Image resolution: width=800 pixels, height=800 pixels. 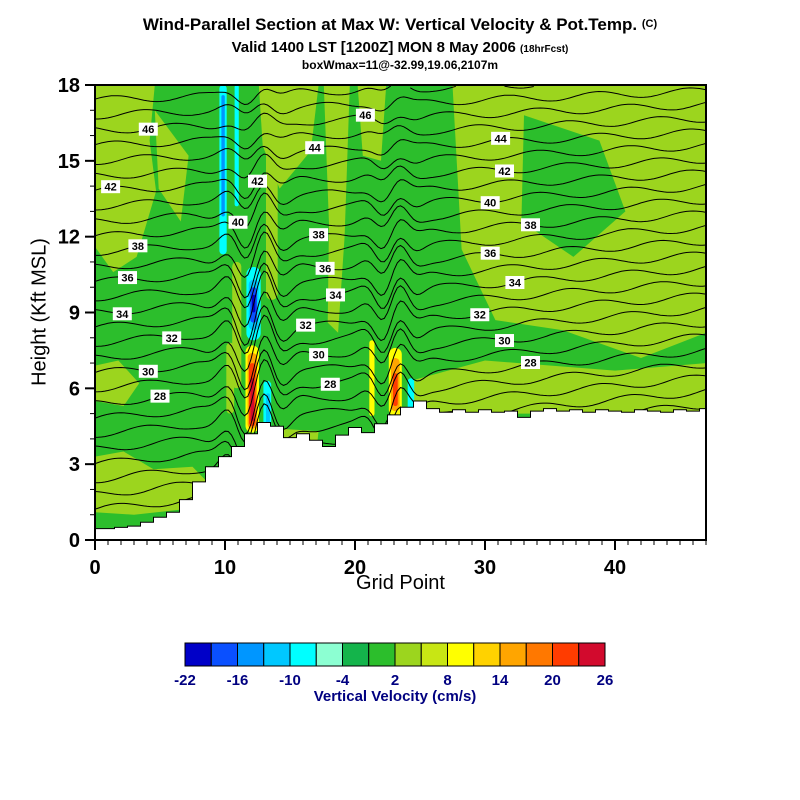 I want to click on svg-text: -4, so click(x=343, y=680).